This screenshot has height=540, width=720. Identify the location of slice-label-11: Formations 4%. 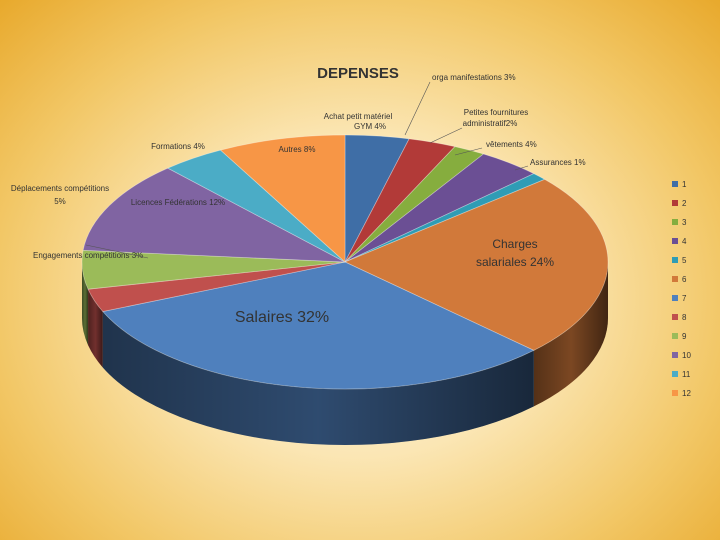
(178, 146).